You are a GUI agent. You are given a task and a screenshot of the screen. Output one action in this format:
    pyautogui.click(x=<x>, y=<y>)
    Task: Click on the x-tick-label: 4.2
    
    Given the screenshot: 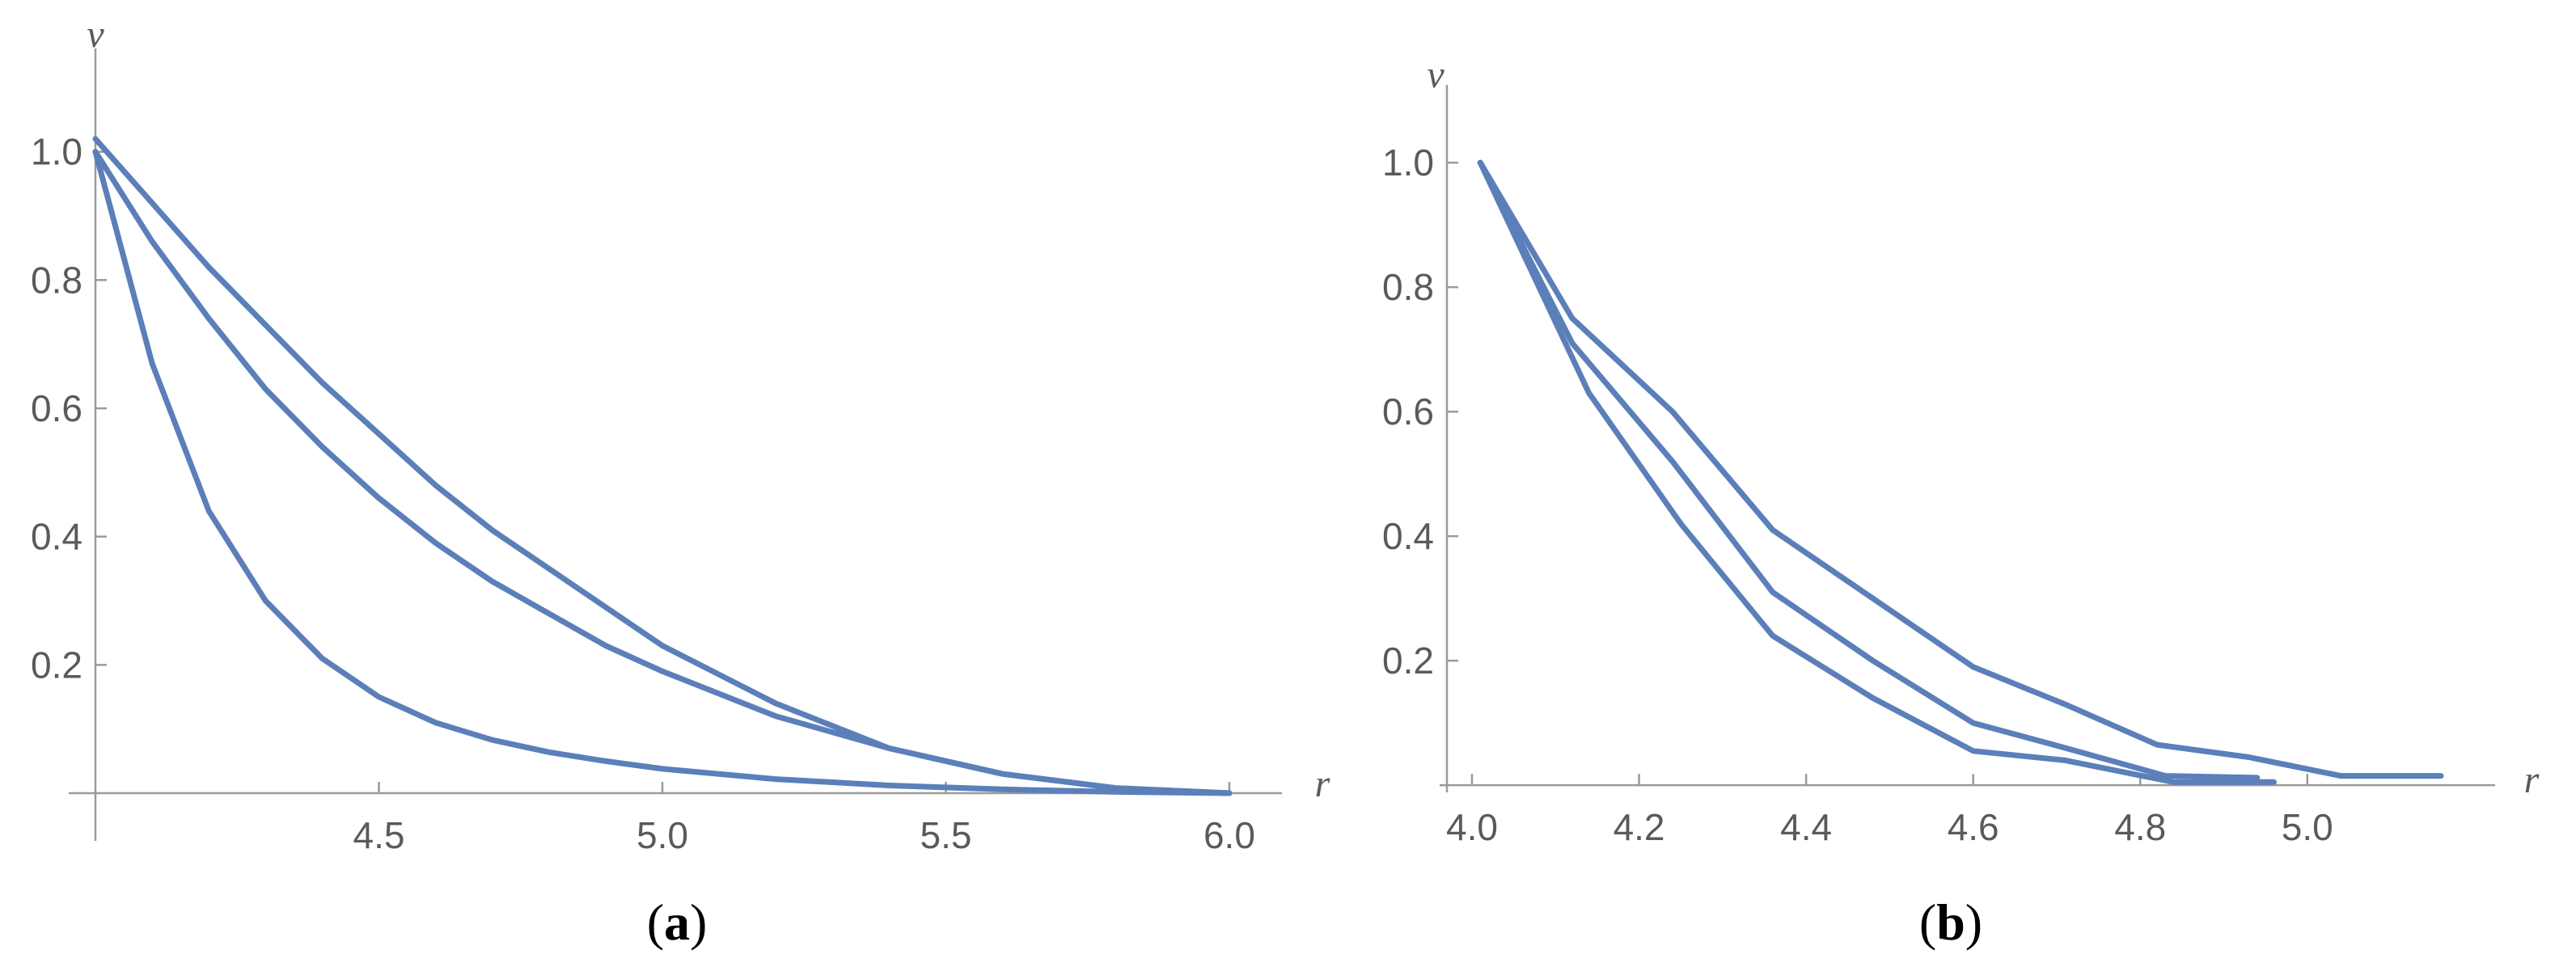 What is the action you would take?
    pyautogui.click(x=1640, y=827)
    